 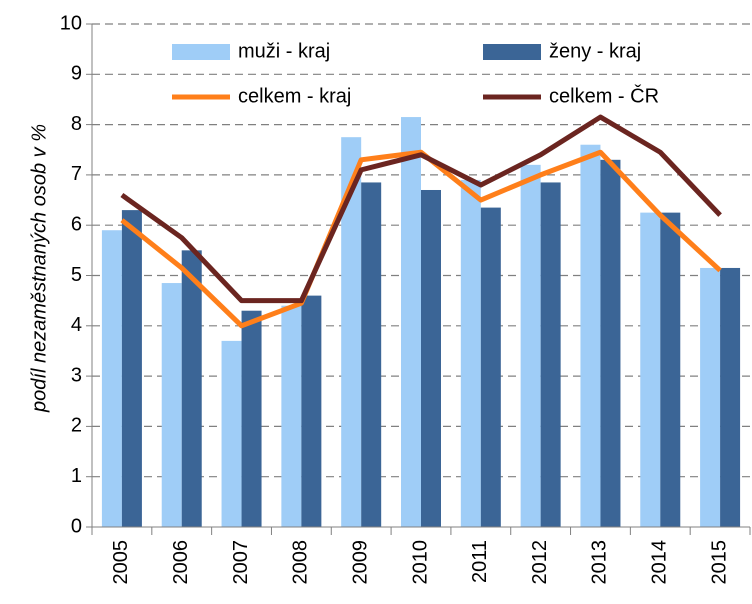 What do you see at coordinates (76, 325) in the screenshot?
I see `y-tick-label: 4` at bounding box center [76, 325].